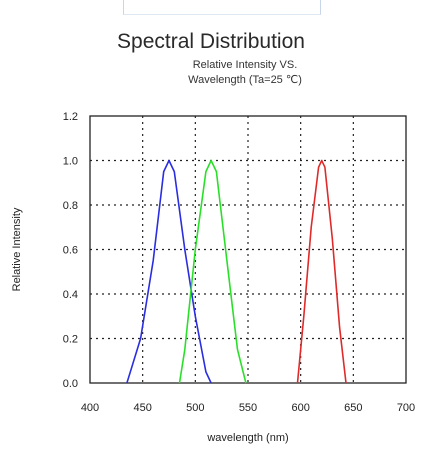 The width and height of the screenshot is (422, 452). Describe the element at coordinates (300, 408) in the screenshot. I see `x-tick-label: 600` at that location.